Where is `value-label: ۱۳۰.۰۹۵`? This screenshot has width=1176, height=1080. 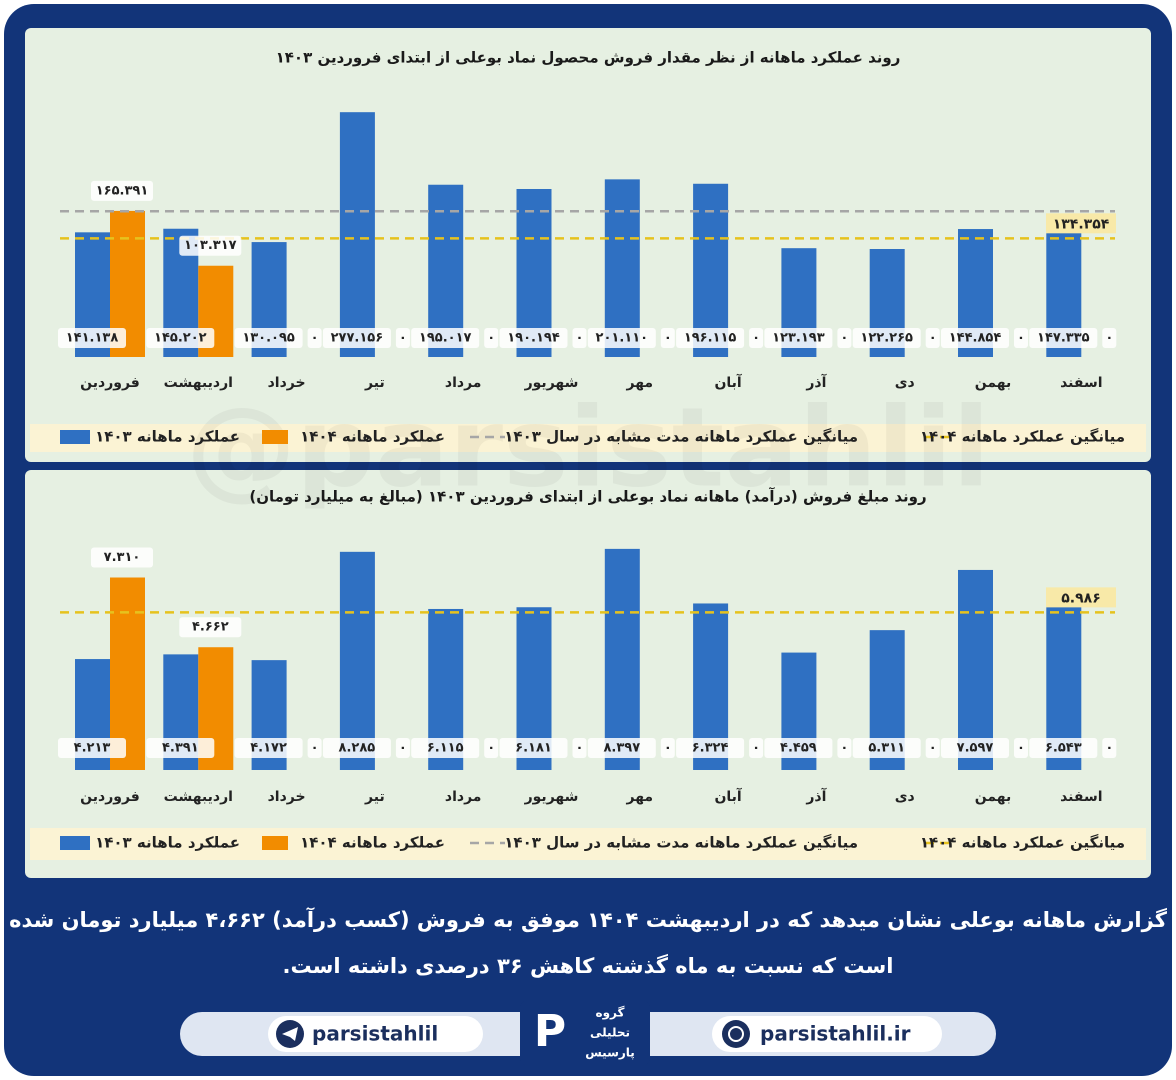
value-label: ۱۳۰.۰۹۵ is located at coordinates (268, 338).